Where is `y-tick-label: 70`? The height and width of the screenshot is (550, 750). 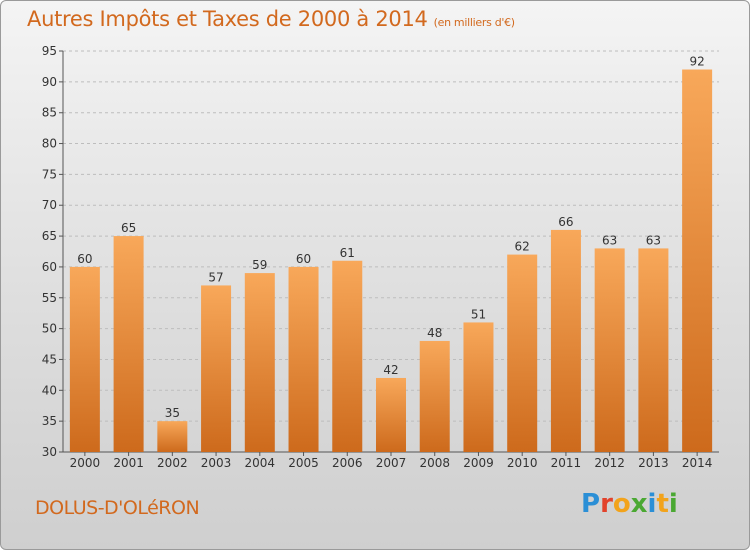 y-tick-label: 70 is located at coordinates (49, 205).